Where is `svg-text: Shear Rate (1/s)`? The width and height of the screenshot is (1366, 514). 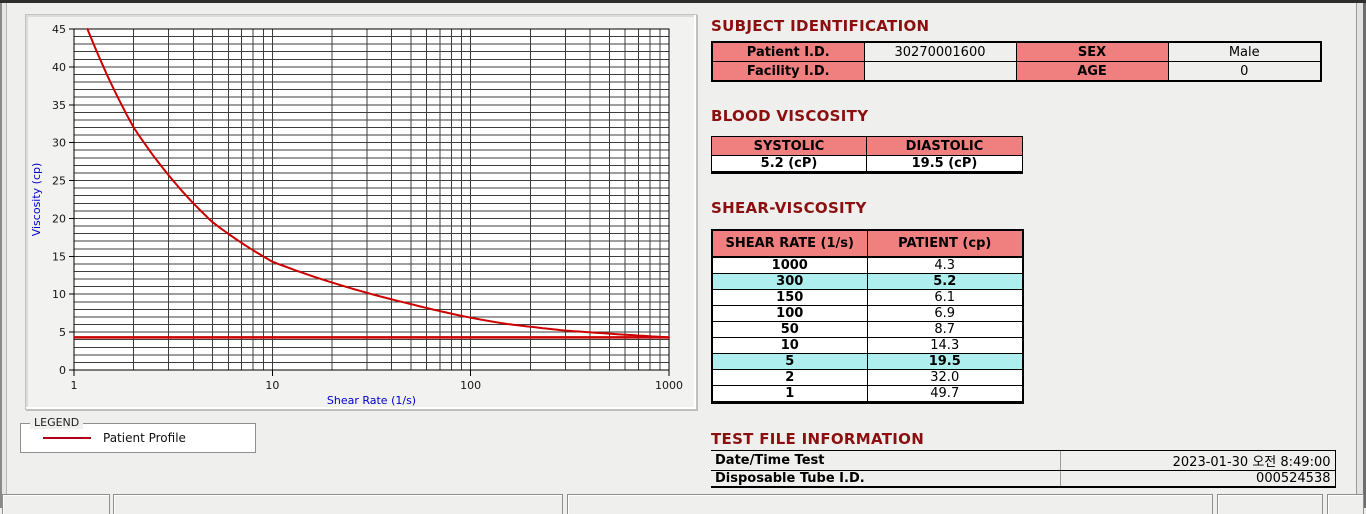 svg-text: Shear Rate (1/s) is located at coordinates (371, 400).